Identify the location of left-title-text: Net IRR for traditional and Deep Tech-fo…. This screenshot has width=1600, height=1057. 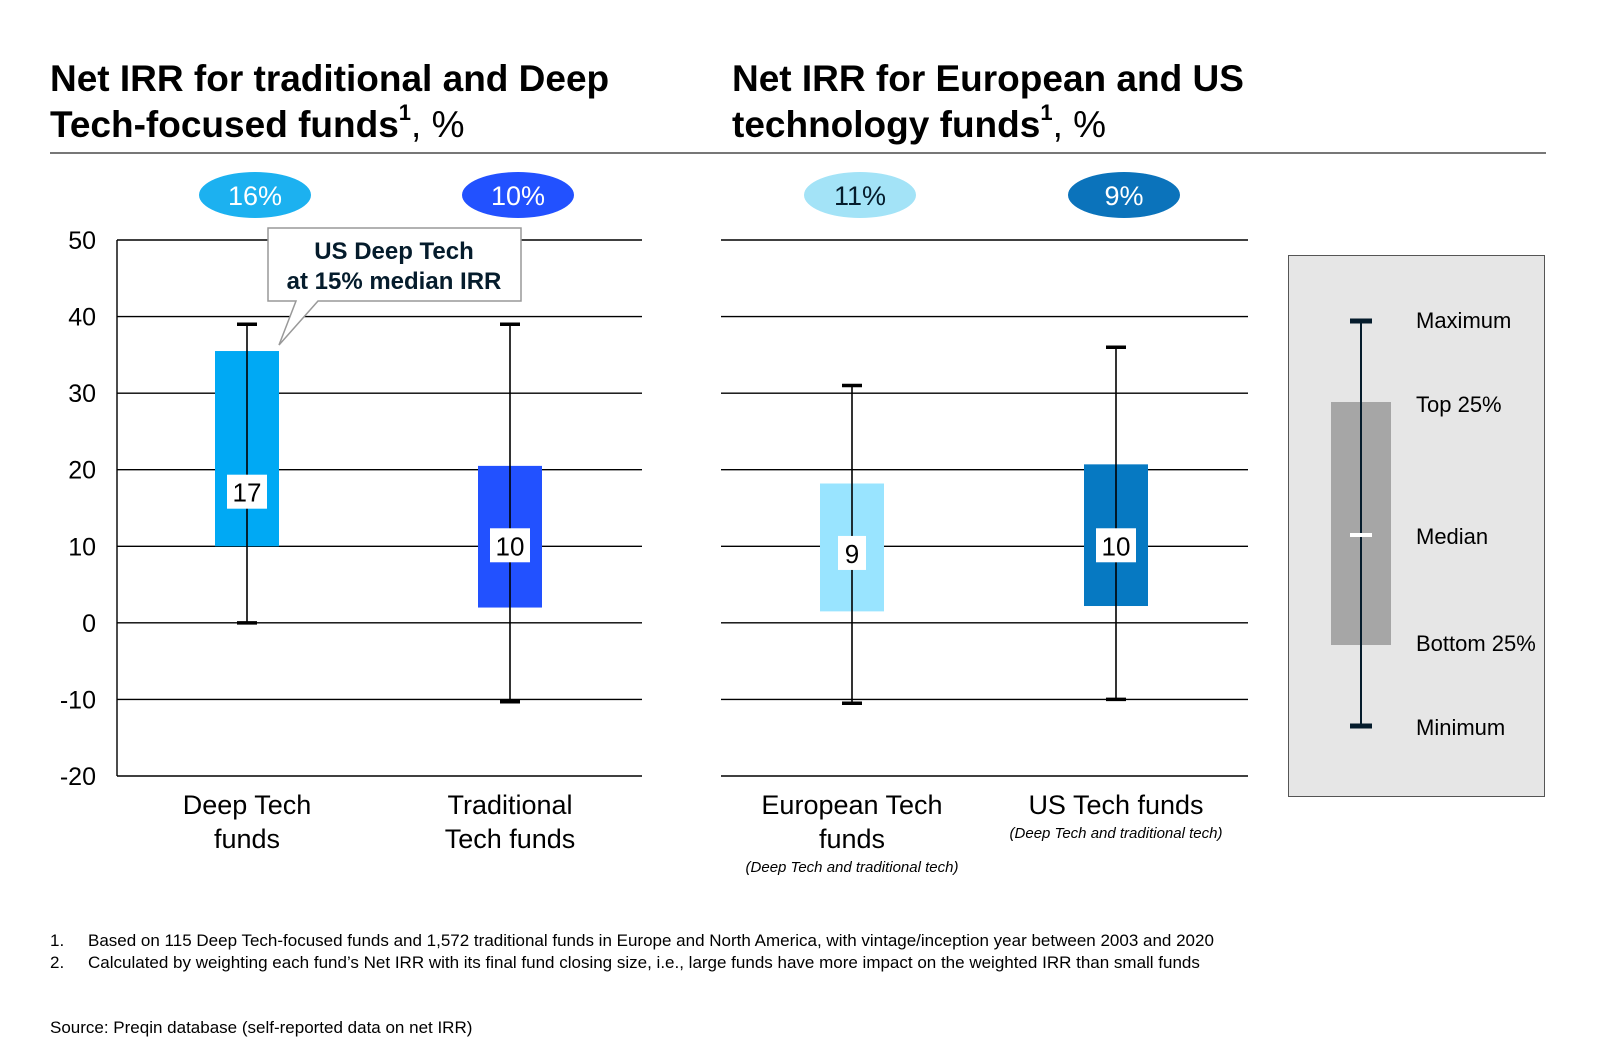
(330, 101).